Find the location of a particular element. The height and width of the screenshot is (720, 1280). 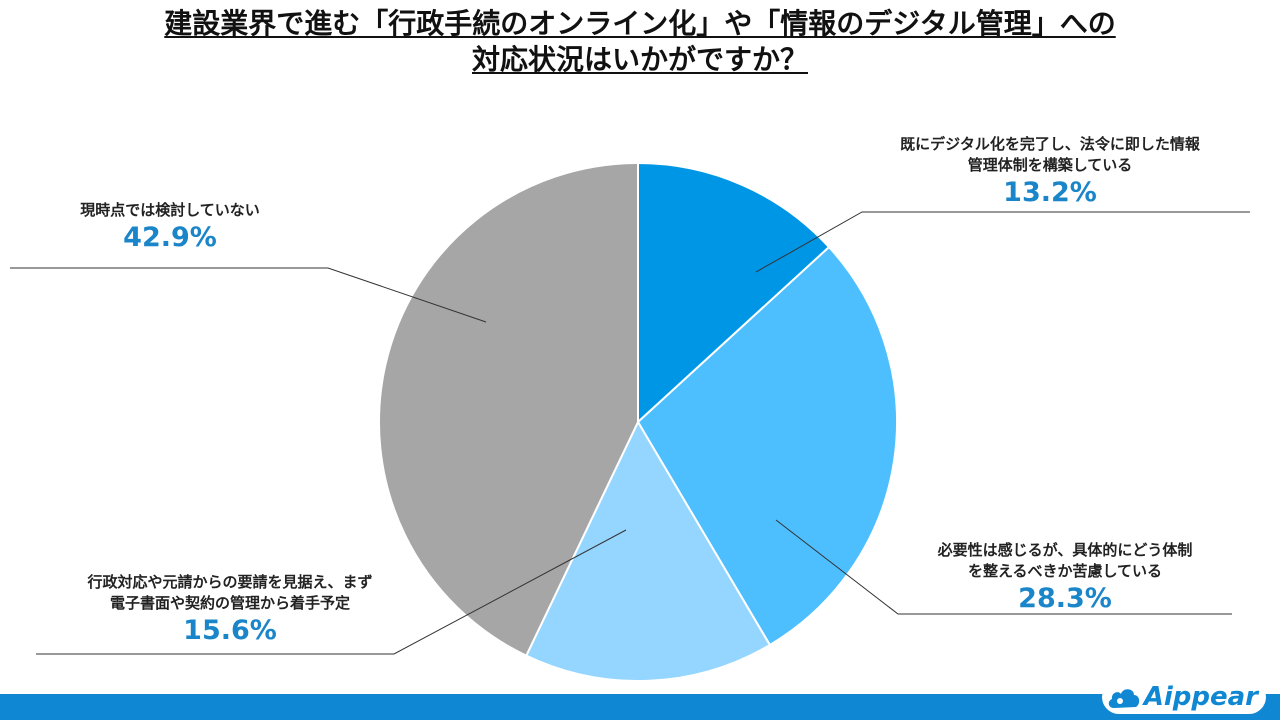

chart-title-line1: 建設業界で進む「行政手続のオンライン化」や「情報のデジタル管理」への is located at coordinates (640, 23).